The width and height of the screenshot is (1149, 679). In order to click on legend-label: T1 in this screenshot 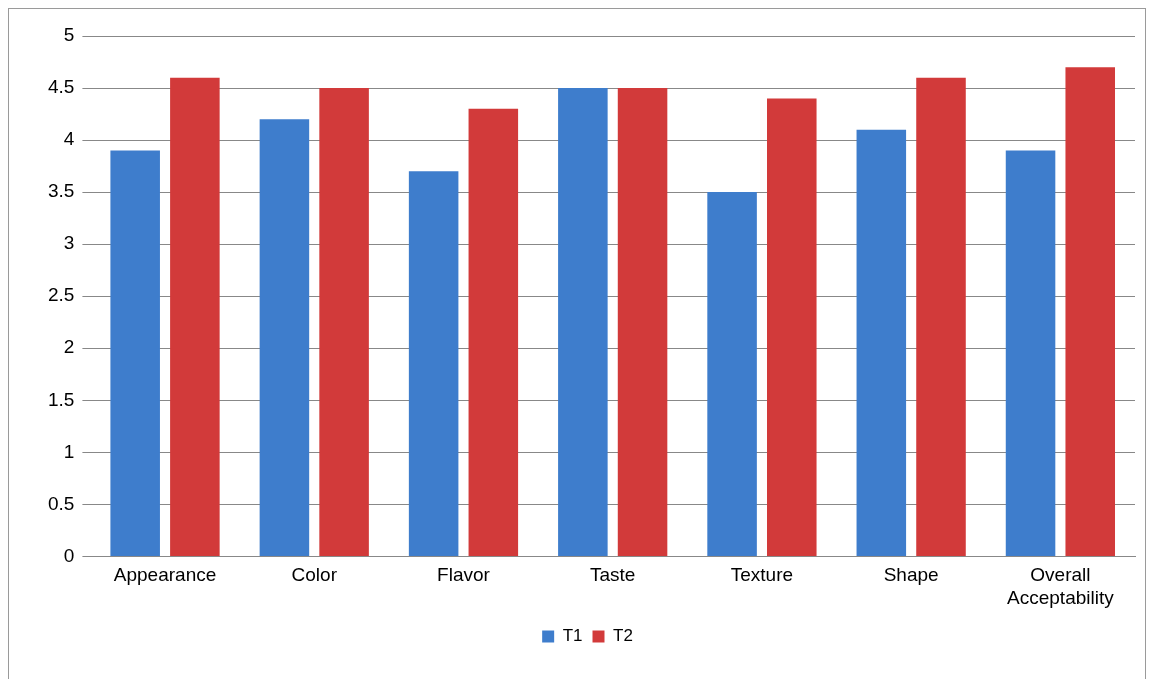, I will do `click(572, 636)`.